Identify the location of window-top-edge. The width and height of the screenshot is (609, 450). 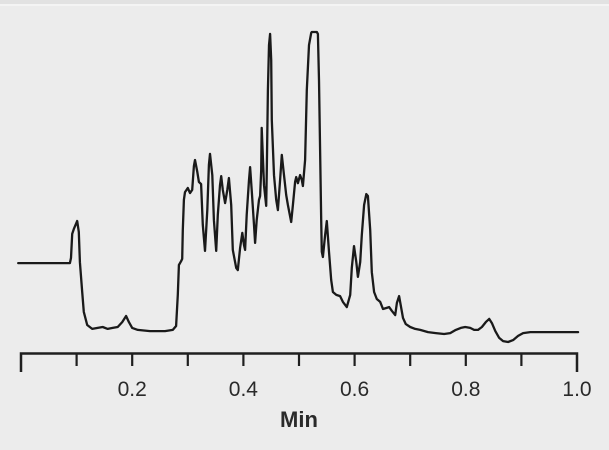
(304, 3).